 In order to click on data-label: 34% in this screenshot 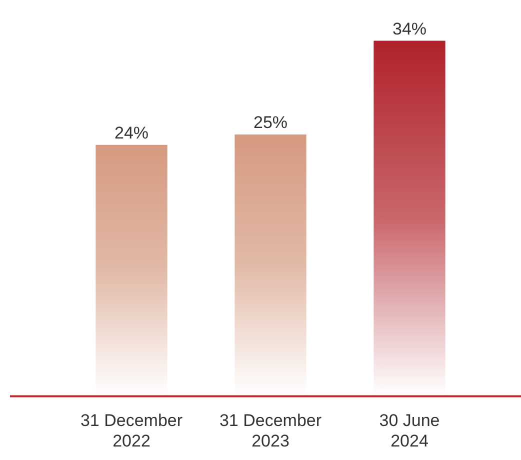, I will do `click(409, 28)`.